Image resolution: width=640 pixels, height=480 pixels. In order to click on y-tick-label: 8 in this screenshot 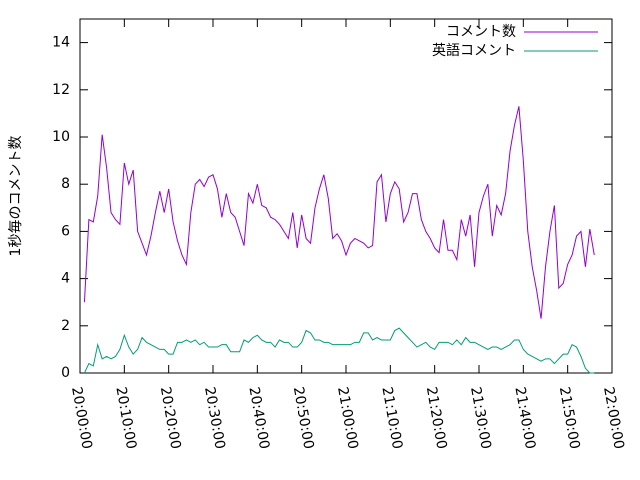, I will do `click(65, 184)`.